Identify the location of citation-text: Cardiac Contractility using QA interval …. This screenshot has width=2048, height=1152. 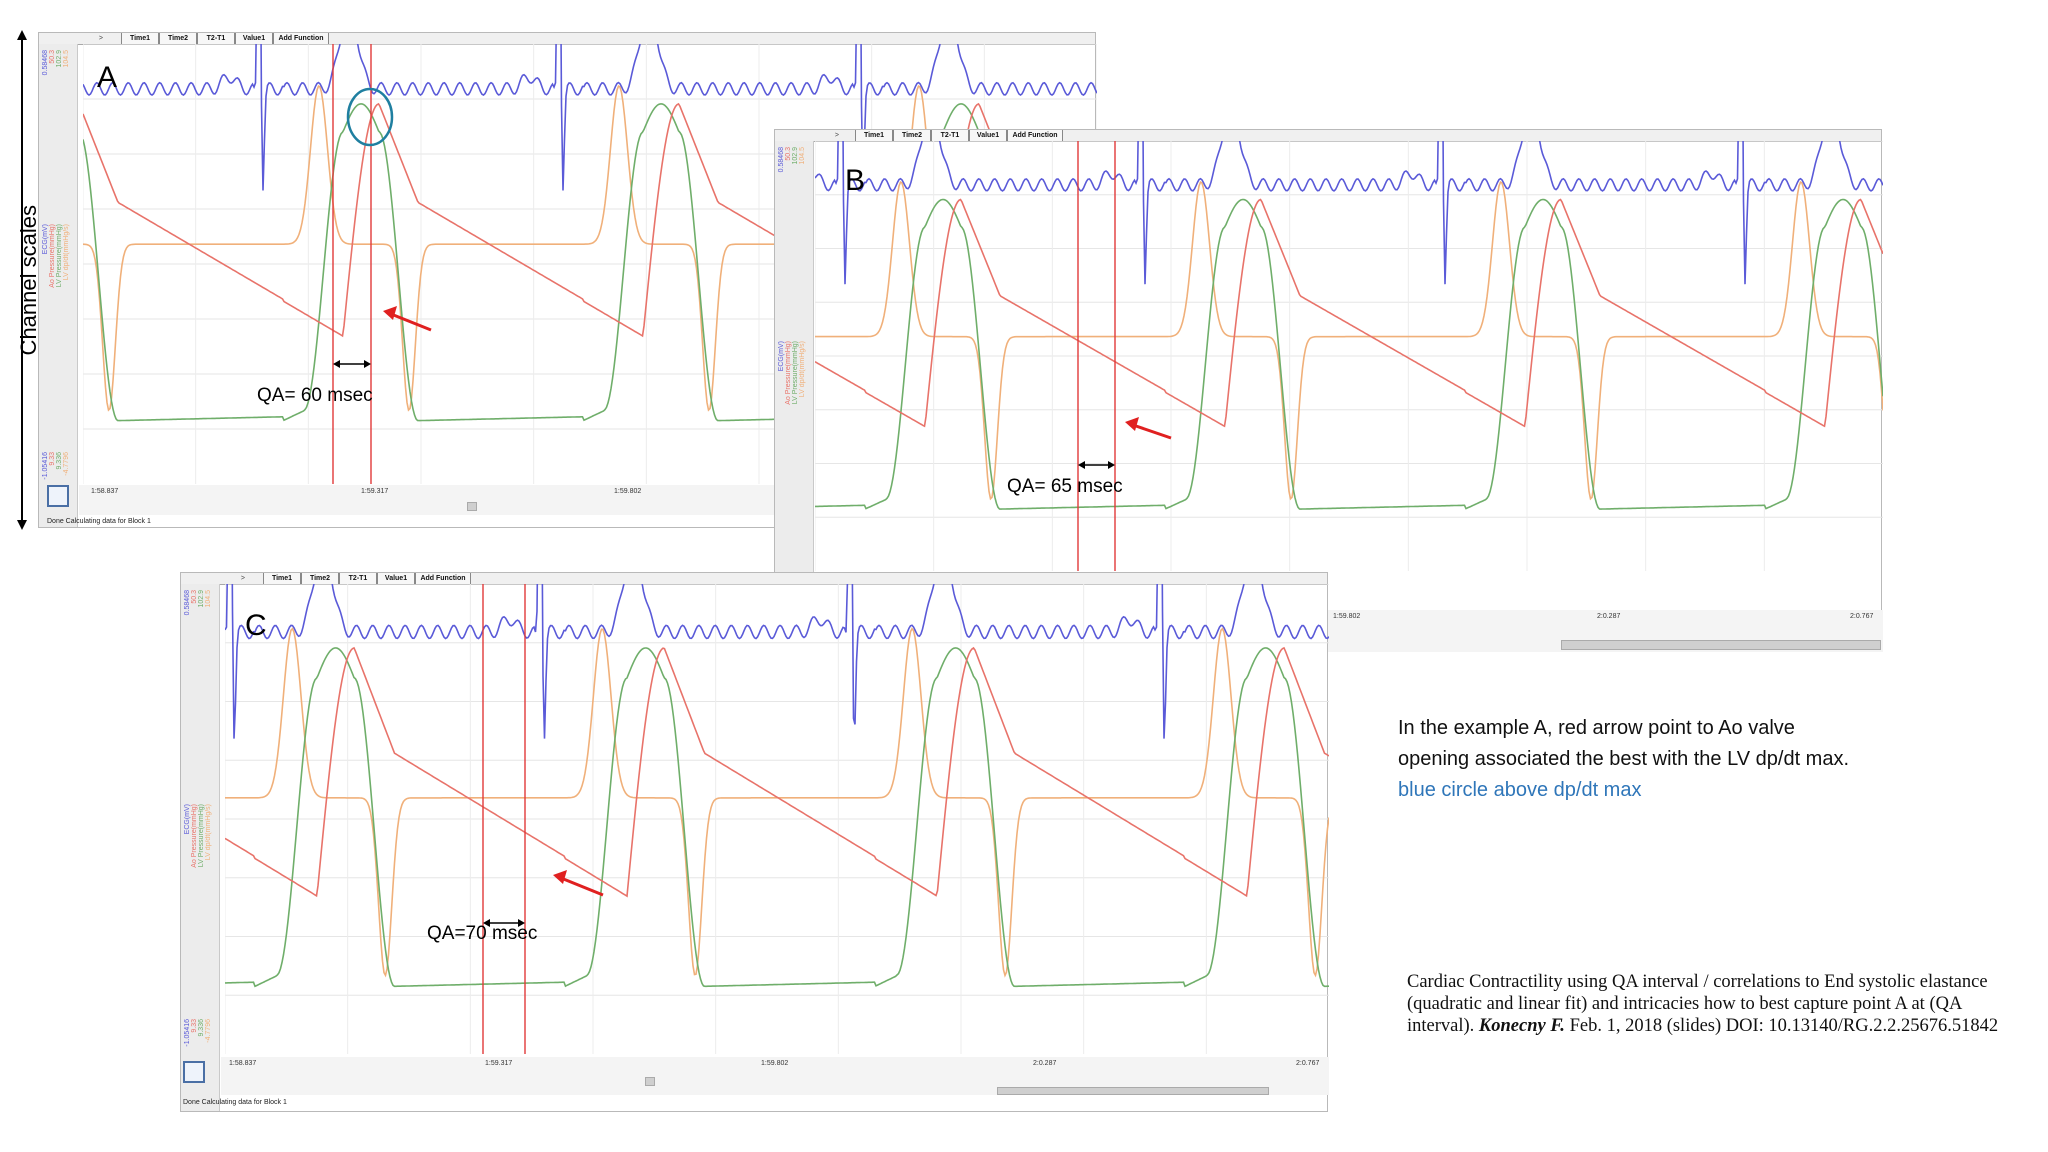
(1697, 1004).